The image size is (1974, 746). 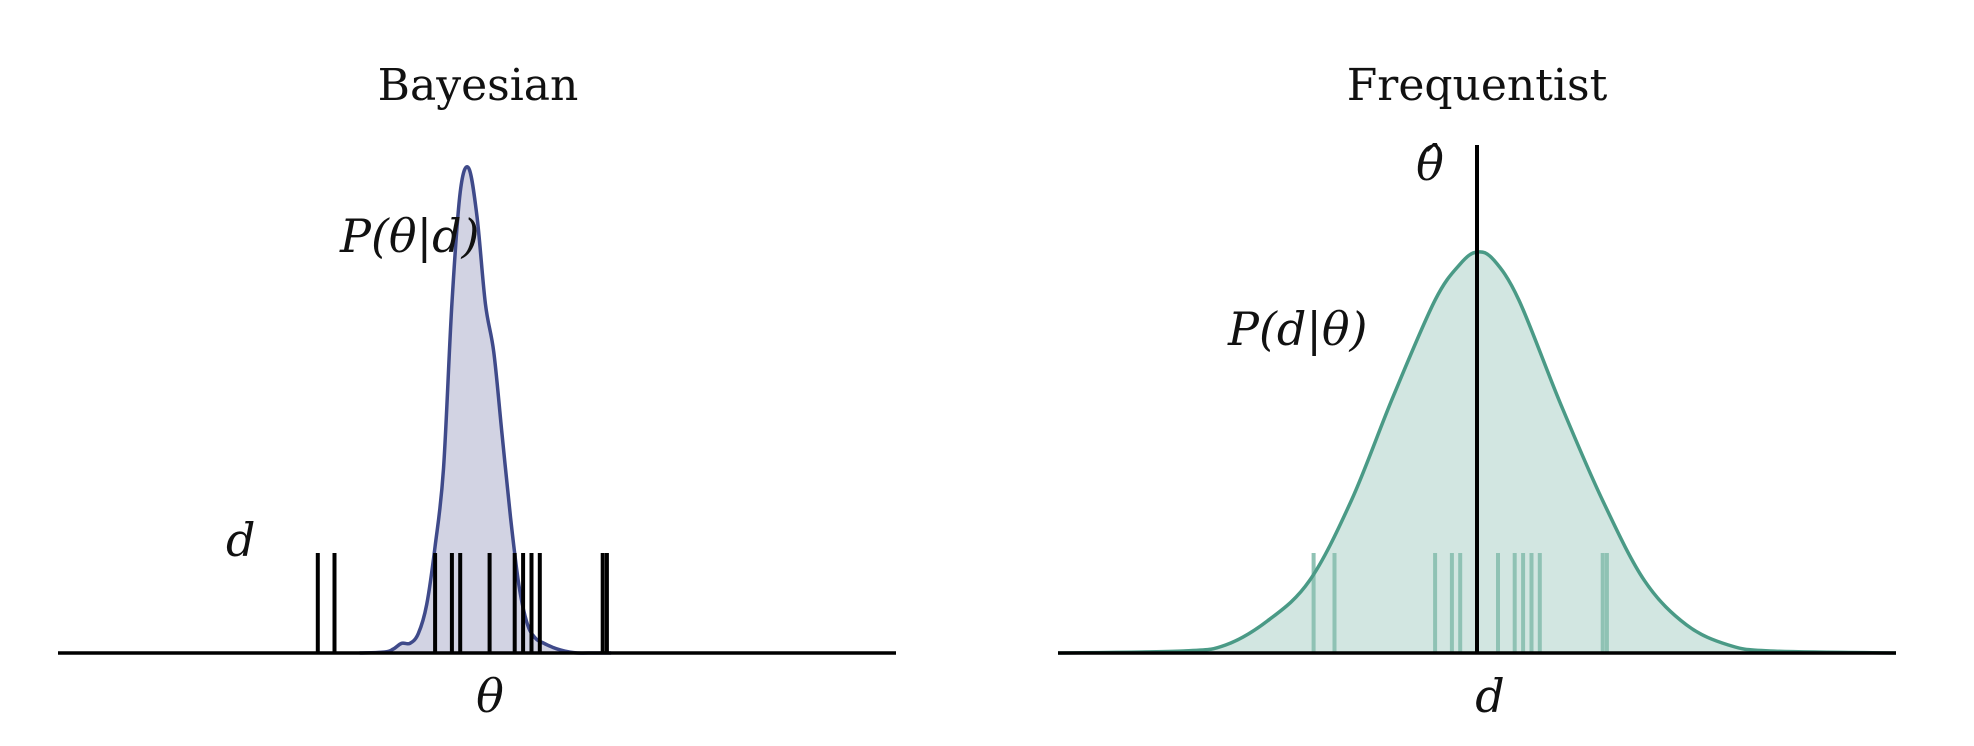 I want to click on bayesian-posterior-area, so click(x=485, y=410).